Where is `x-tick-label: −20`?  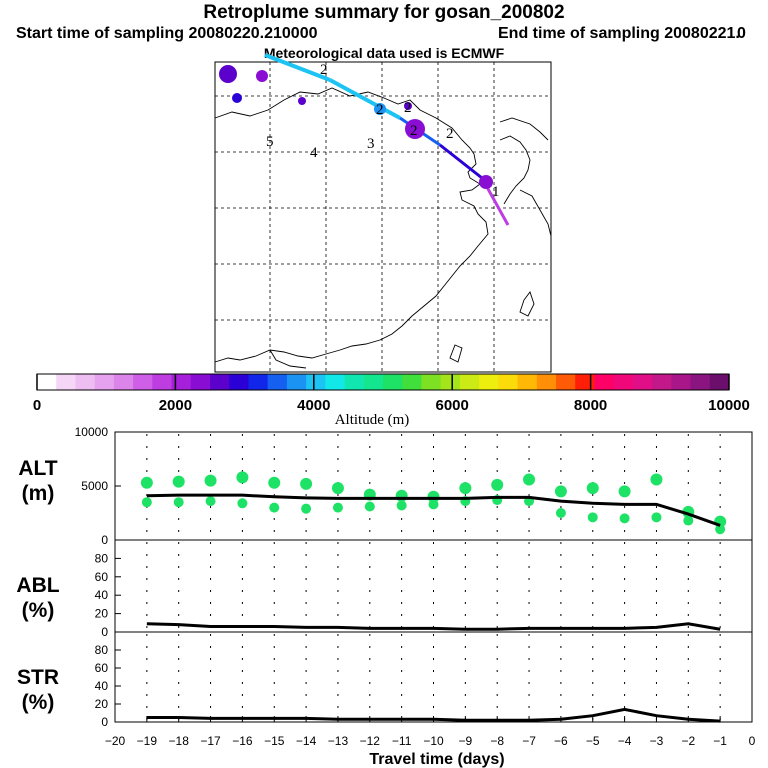
x-tick-label: −20 is located at coordinates (115, 741).